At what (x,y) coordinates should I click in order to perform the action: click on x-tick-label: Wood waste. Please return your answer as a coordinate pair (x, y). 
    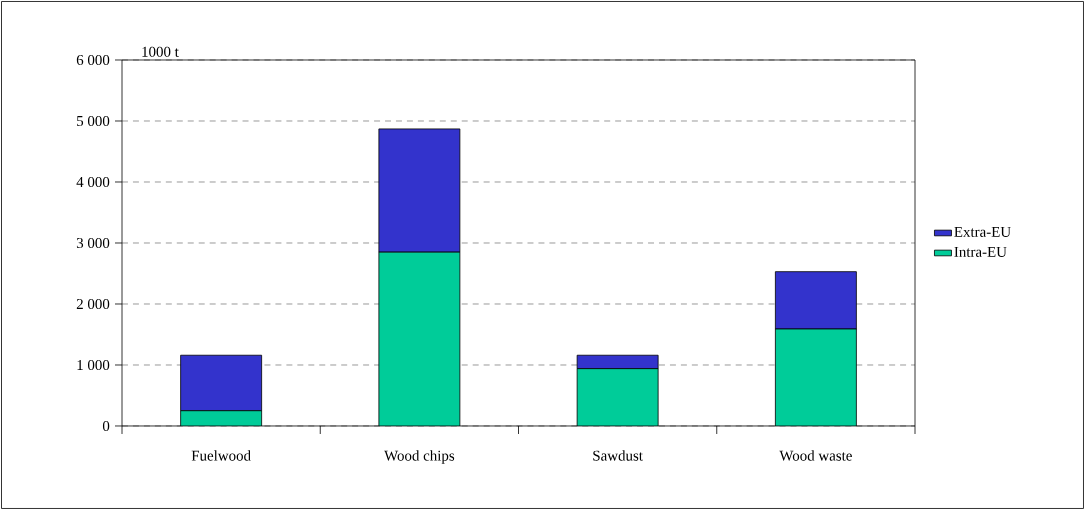
    Looking at the image, I should click on (815, 455).